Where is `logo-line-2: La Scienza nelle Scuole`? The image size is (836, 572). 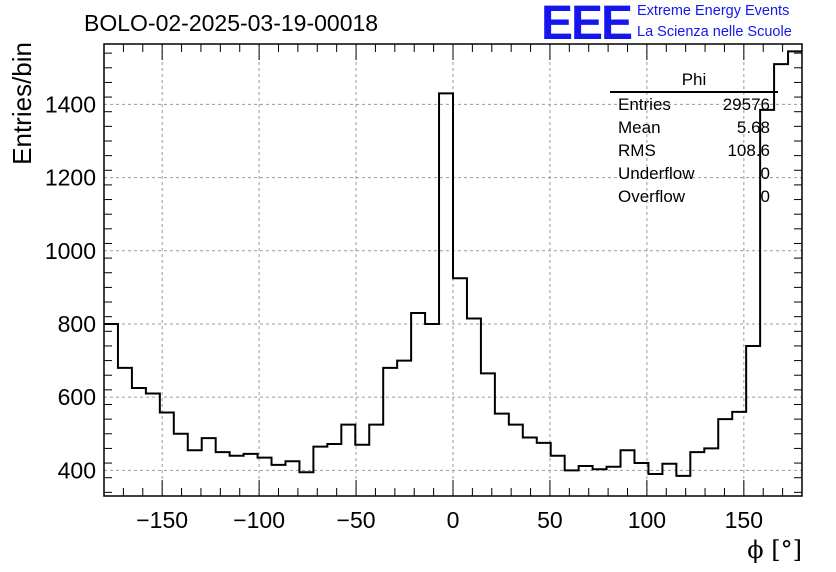 logo-line-2: La Scienza nelle Scuole is located at coordinates (714, 32).